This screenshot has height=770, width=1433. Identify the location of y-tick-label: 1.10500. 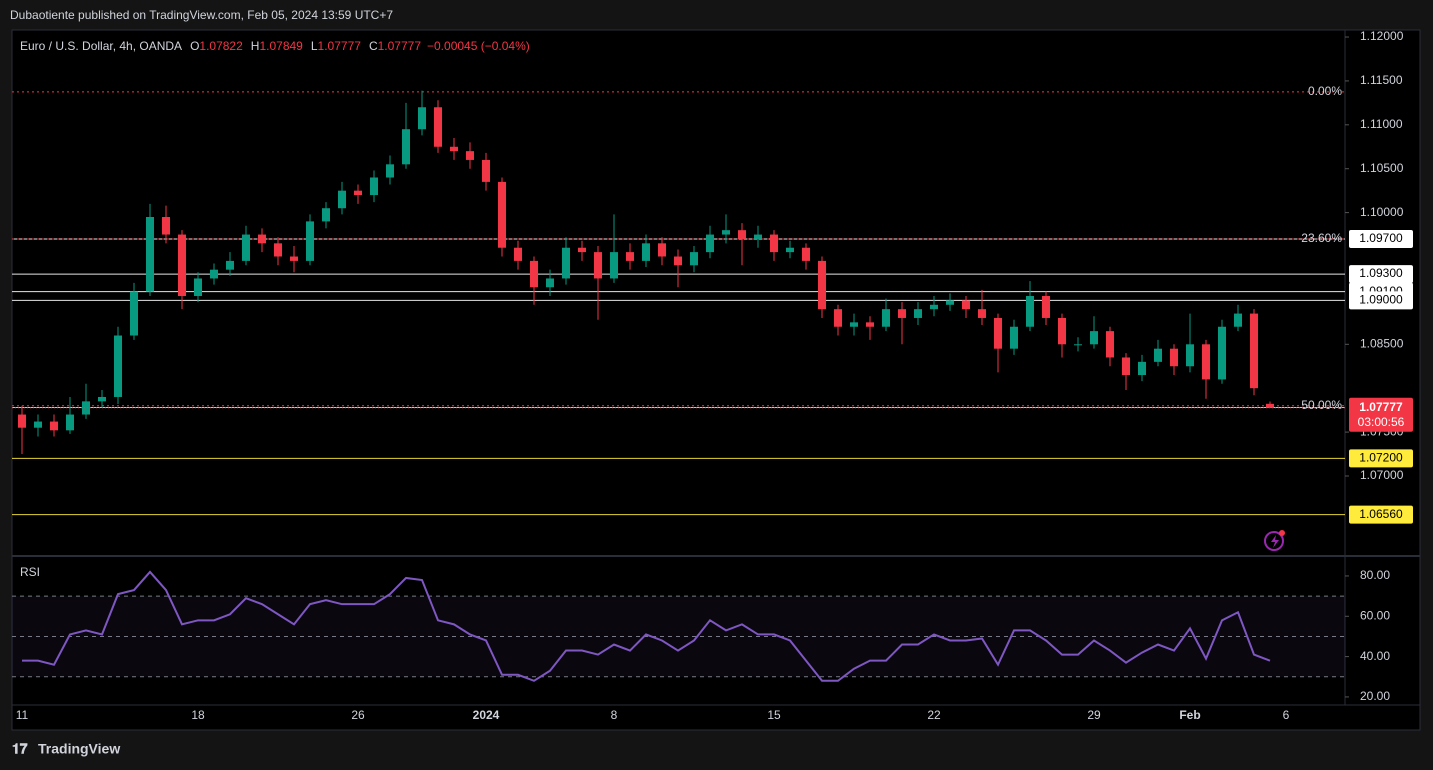
(1382, 168).